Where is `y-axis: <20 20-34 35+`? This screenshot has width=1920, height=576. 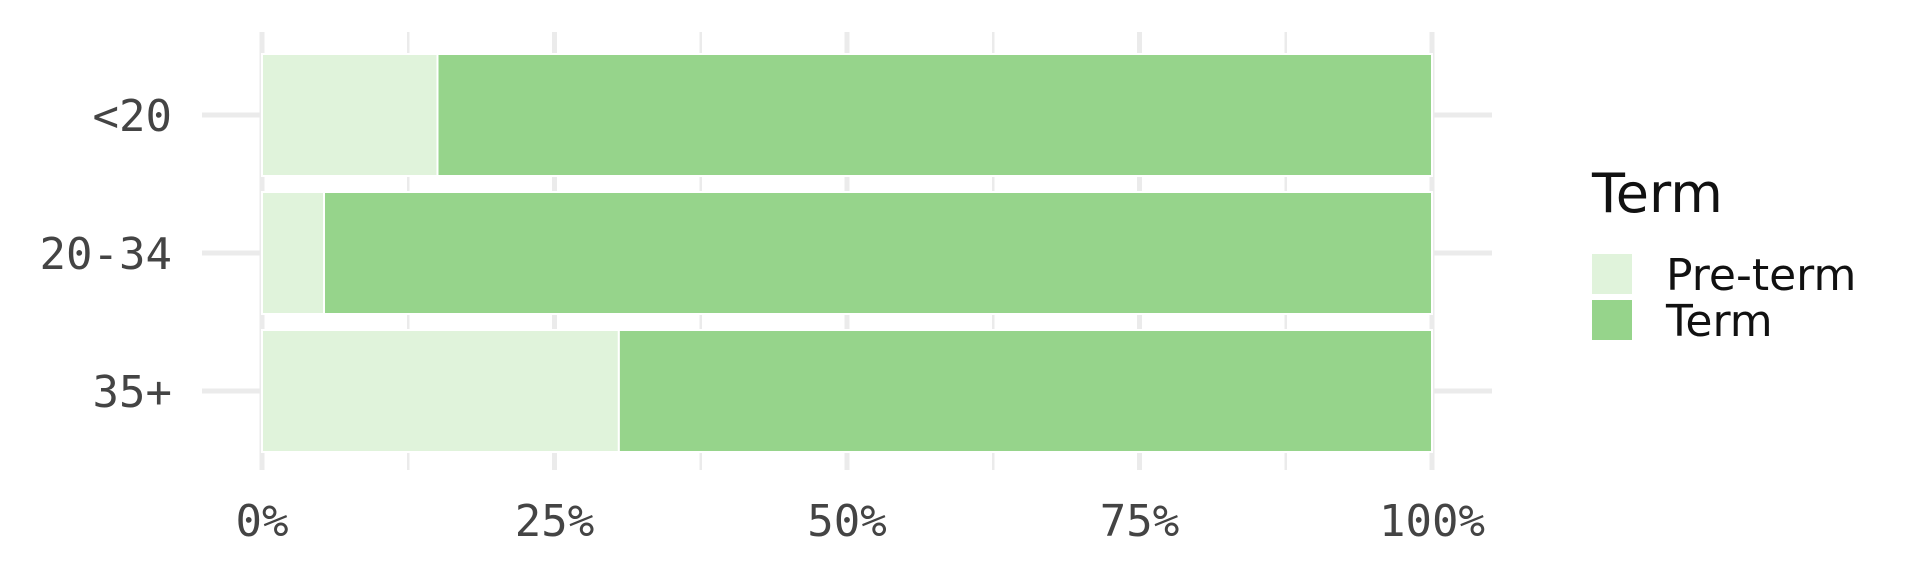 y-axis: <20 20-34 35+ is located at coordinates (106, 254).